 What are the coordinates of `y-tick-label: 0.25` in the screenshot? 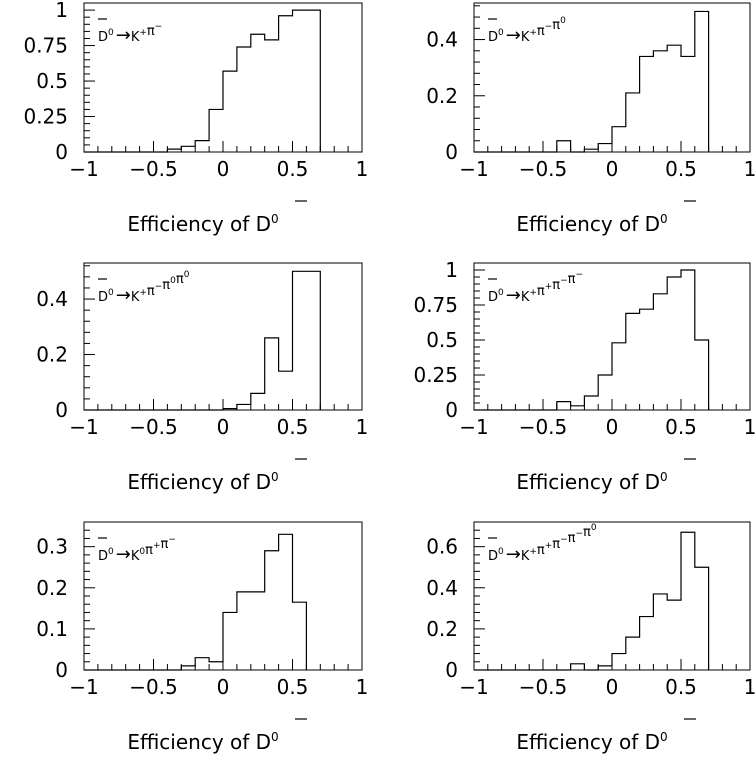 It's located at (435, 375).